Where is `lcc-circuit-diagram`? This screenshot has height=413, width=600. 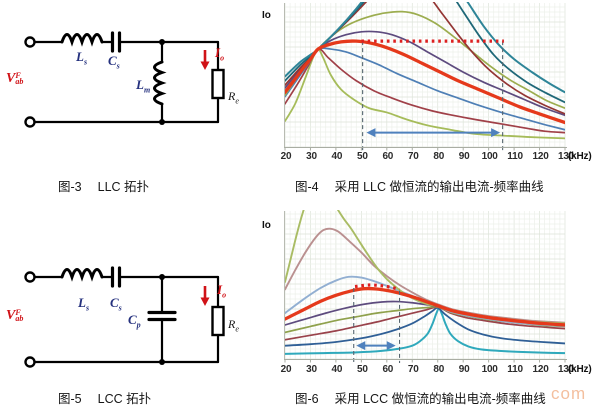 lcc-circuit-diagram is located at coordinates (124, 317).